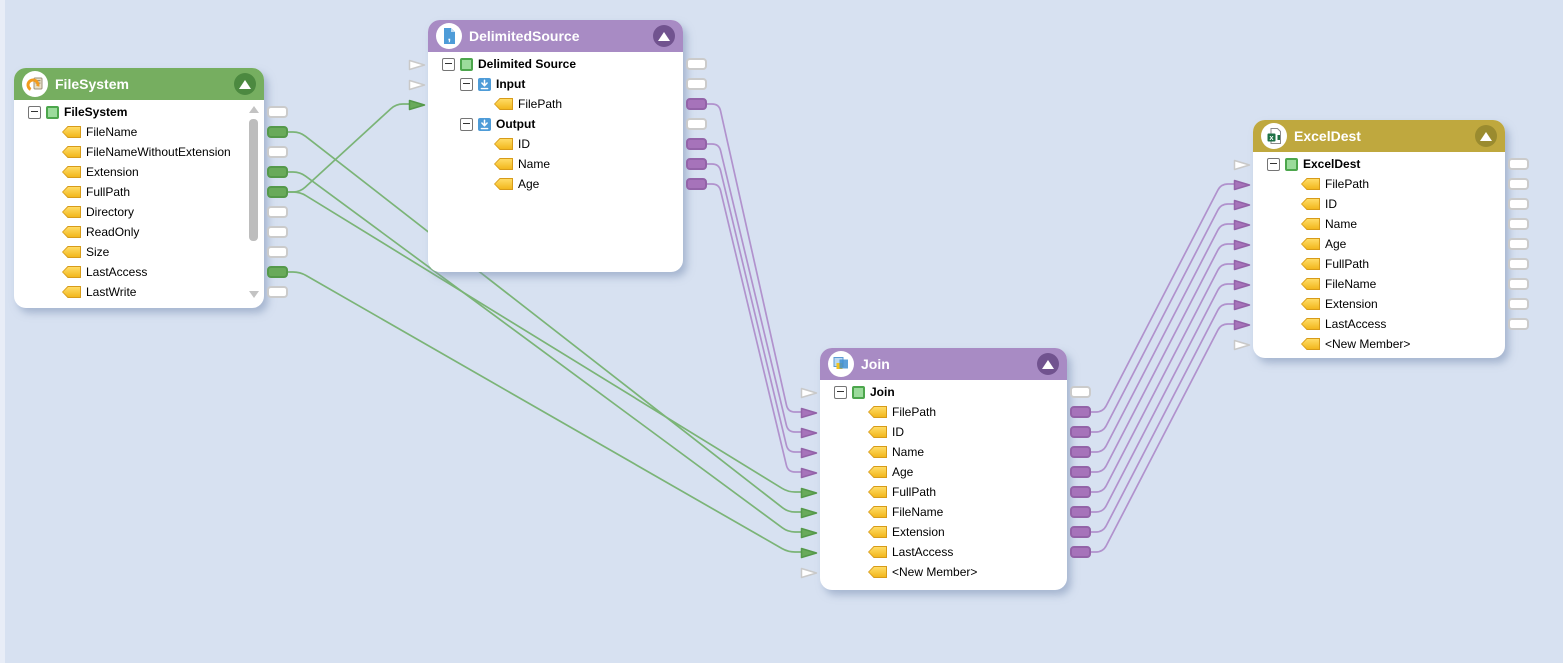  Describe the element at coordinates (943, 364) in the screenshot. I see `node-header: Join` at that location.